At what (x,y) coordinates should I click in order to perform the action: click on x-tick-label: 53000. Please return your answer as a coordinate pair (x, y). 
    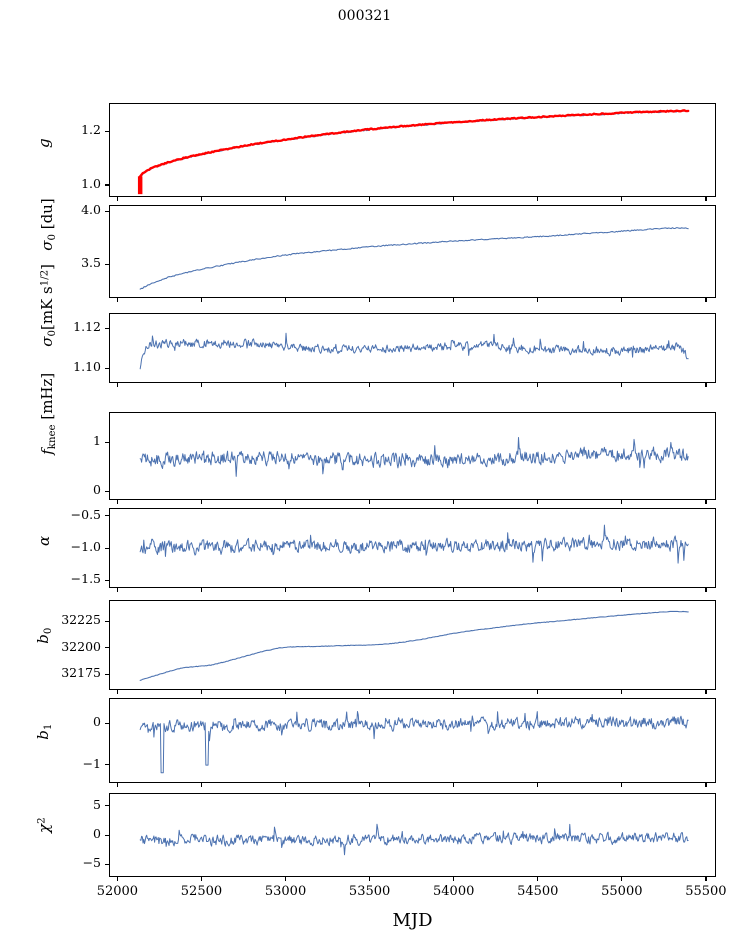
    Looking at the image, I should click on (285, 891).